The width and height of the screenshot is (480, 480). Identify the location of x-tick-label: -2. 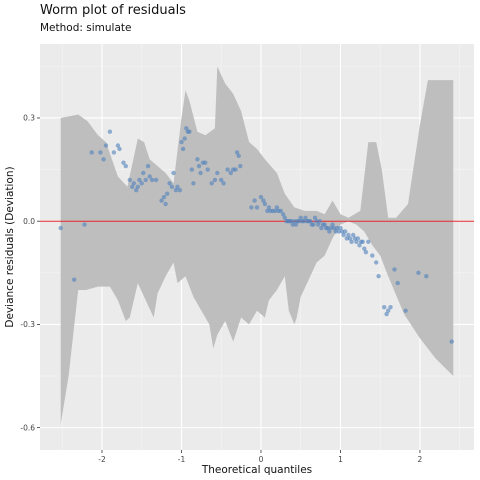
(102, 459).